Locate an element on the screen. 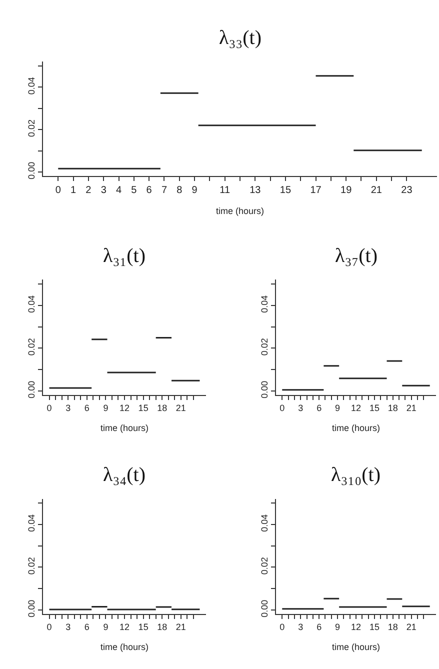  x-tick-label: 13 is located at coordinates (256, 190).